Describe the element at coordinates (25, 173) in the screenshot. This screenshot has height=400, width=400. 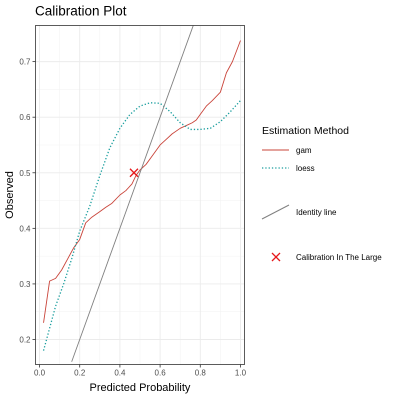
I see `y-tick-label: 0.5` at that location.